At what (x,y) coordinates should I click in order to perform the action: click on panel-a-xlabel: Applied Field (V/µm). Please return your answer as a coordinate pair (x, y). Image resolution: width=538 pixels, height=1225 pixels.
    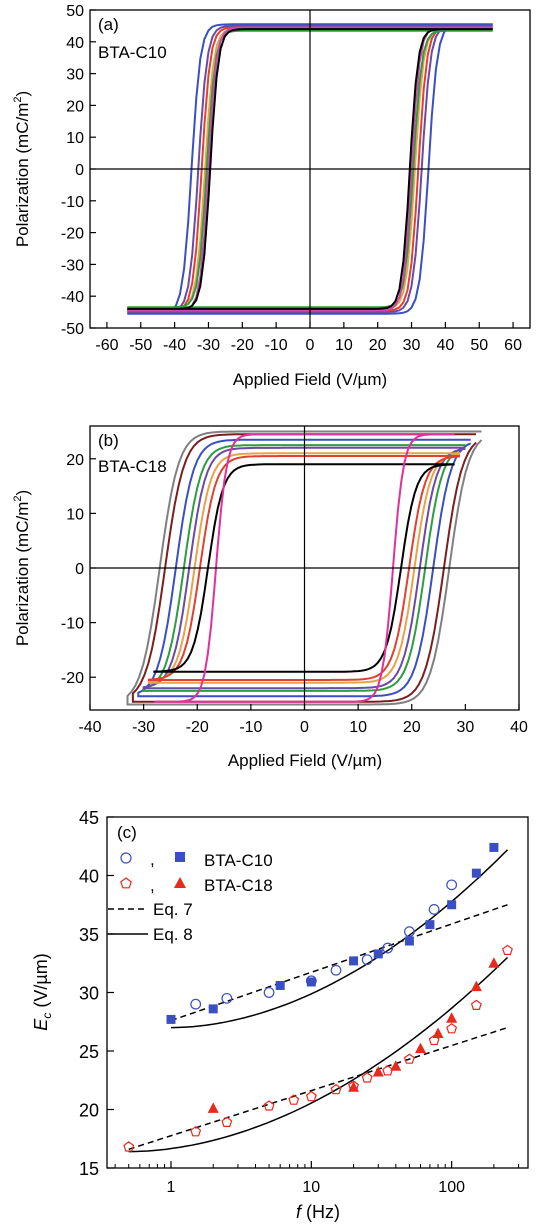
    Looking at the image, I should click on (310, 379).